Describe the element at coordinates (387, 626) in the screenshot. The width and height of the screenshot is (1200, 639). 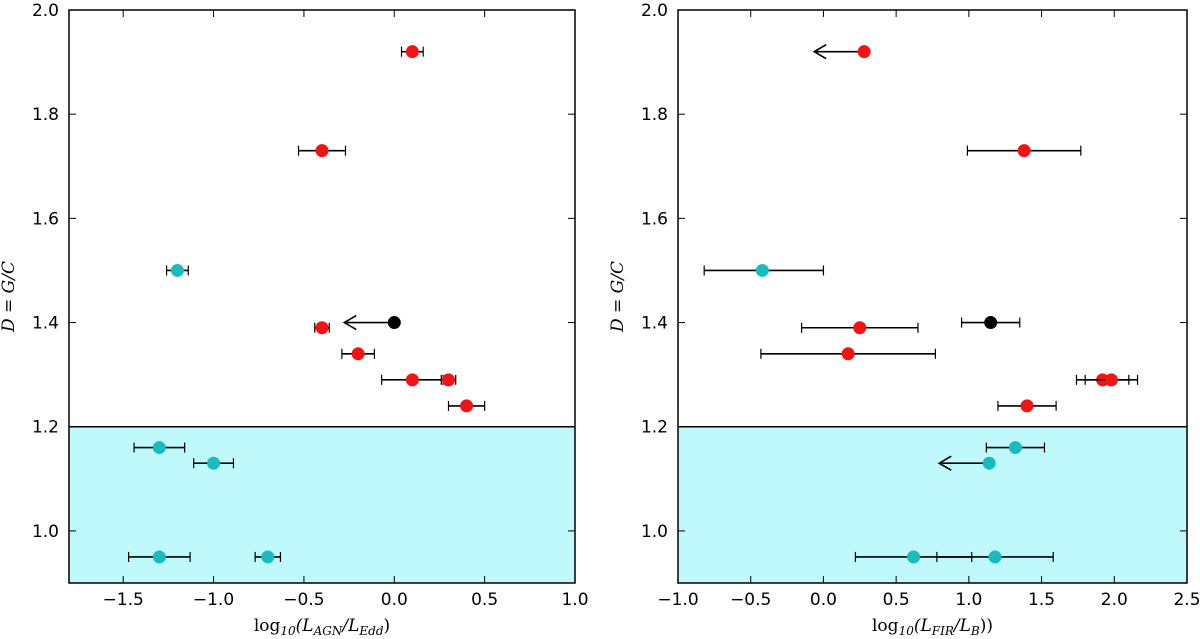
I see `x-axis-label-part: )` at that location.